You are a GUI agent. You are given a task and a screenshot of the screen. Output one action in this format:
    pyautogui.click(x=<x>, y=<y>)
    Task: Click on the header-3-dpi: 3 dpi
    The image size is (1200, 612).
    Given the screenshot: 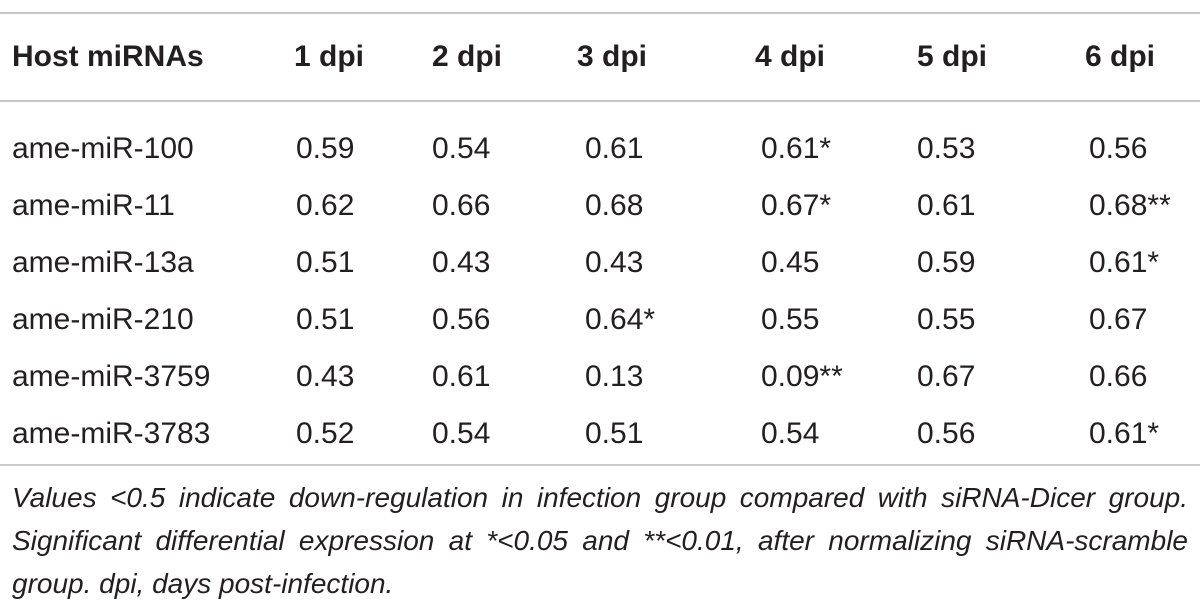 What is the action you would take?
    pyautogui.click(x=612, y=56)
    